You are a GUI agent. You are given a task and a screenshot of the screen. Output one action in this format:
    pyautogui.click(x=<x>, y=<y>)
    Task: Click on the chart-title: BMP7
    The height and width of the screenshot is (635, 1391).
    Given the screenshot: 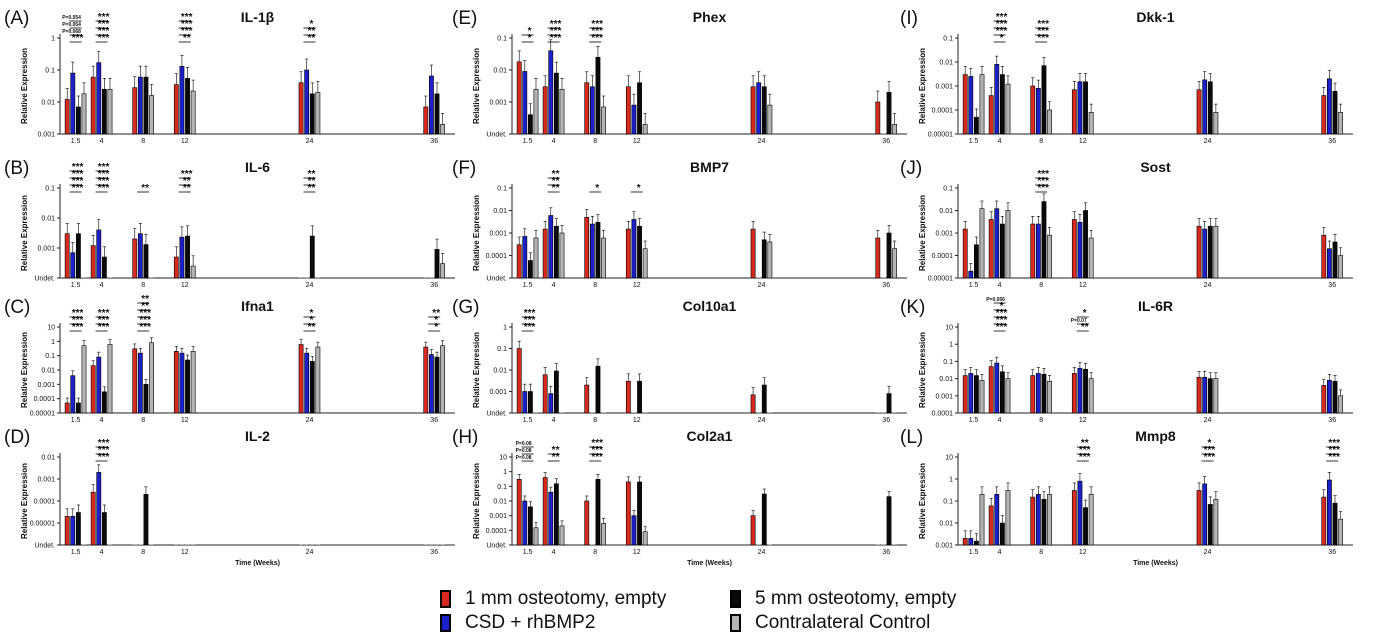 What is the action you would take?
    pyautogui.click(x=709, y=167)
    